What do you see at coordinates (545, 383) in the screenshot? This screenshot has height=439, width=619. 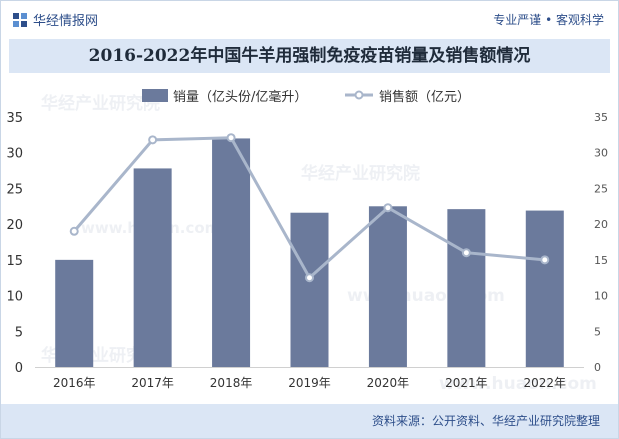 I see `x-tick-label: 2022年` at bounding box center [545, 383].